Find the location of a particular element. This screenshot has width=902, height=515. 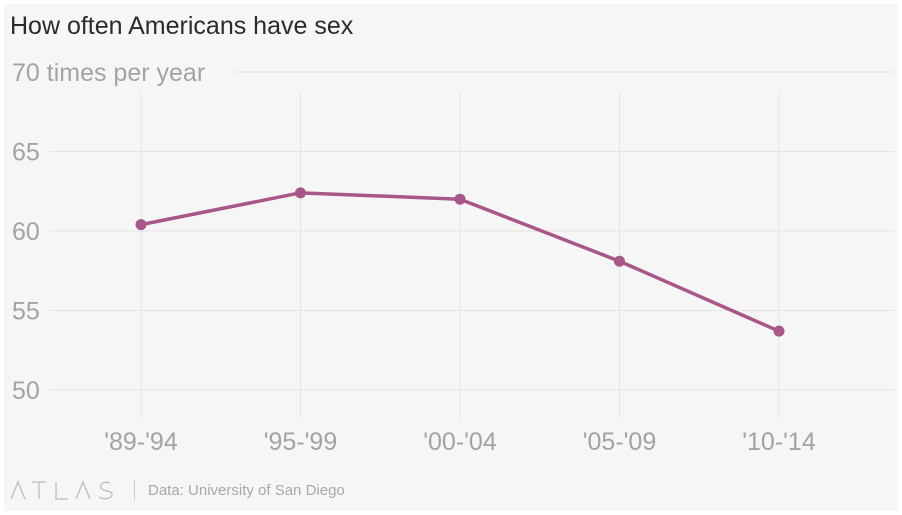

y-tick-label: 55 is located at coordinates (26, 312).